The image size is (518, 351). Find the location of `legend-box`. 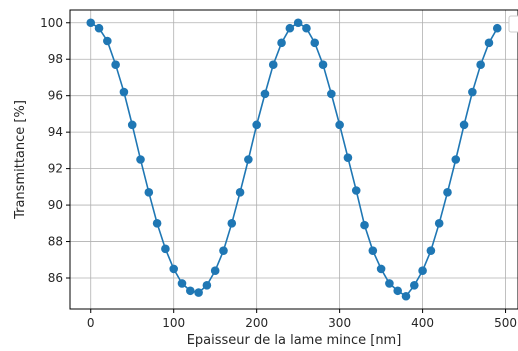

legend-box is located at coordinates (513, 24).